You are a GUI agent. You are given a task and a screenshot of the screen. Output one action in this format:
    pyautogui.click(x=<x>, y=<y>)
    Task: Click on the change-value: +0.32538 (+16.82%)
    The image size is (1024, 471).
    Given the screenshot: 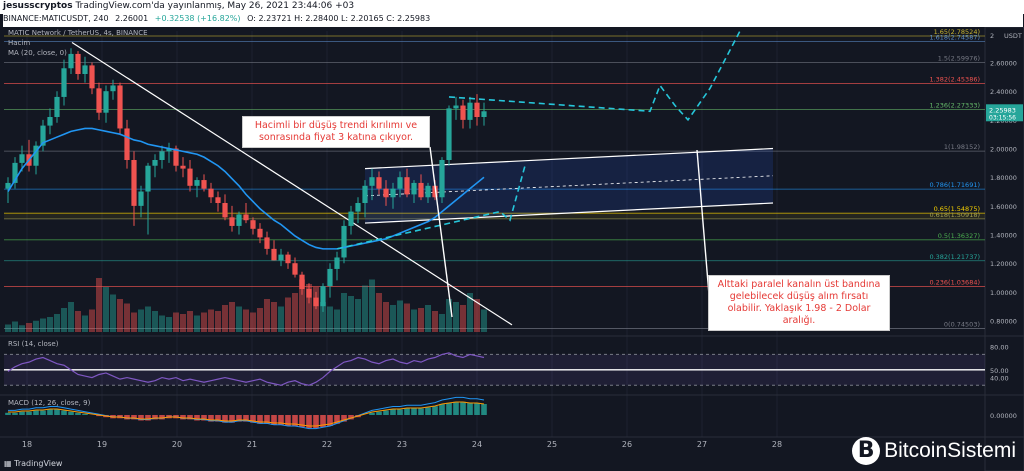 What is the action you would take?
    pyautogui.click(x=197, y=18)
    